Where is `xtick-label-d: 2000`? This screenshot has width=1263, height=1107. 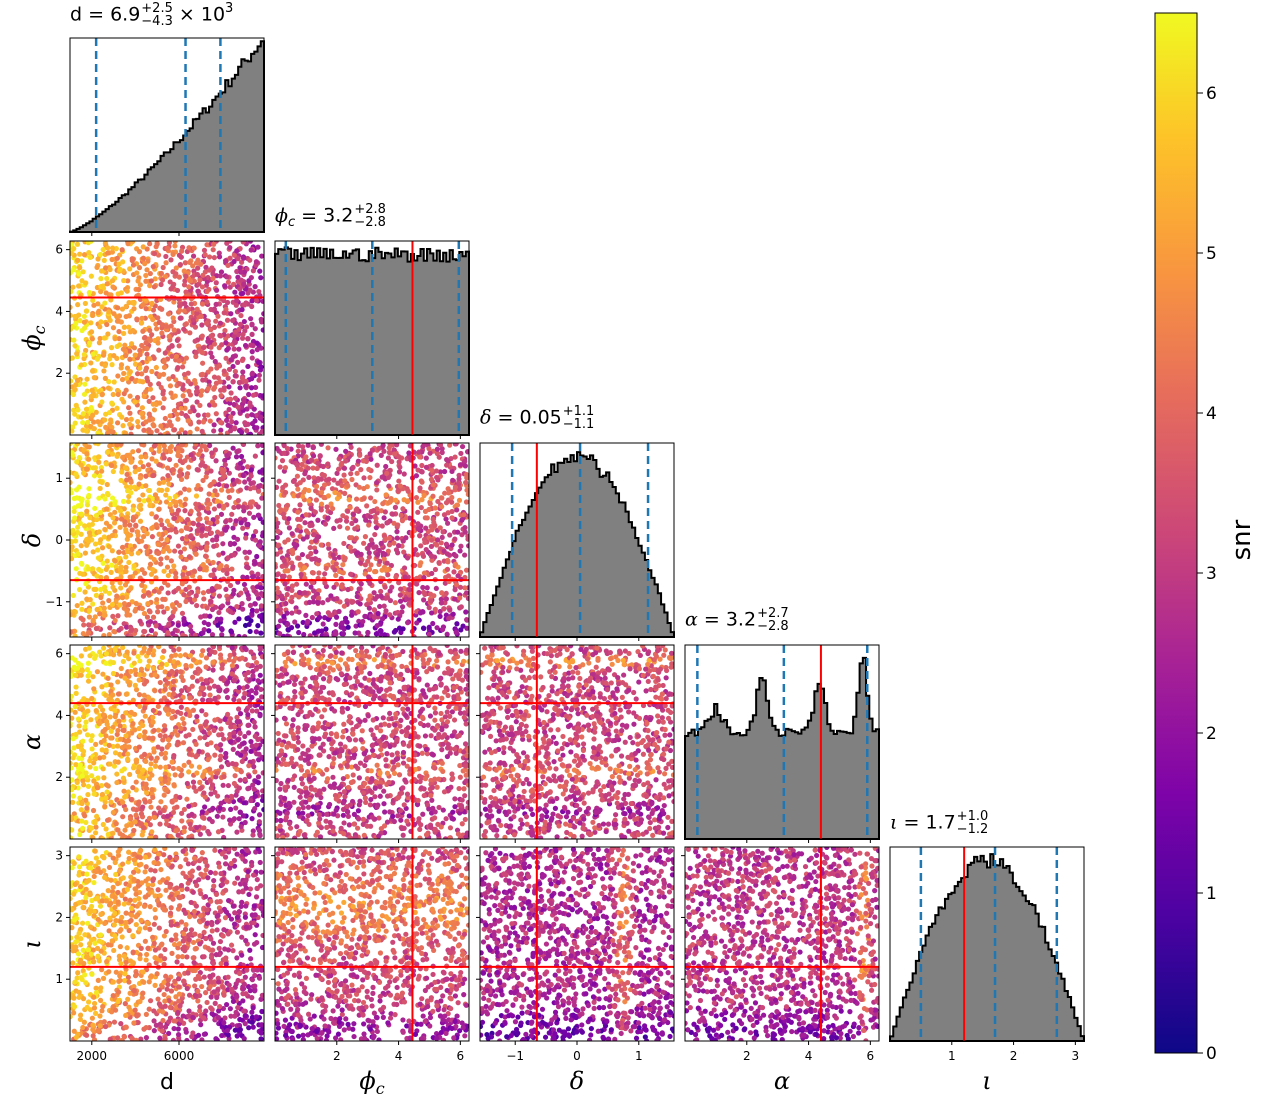
xtick-label-d: 2000 is located at coordinates (92, 1056).